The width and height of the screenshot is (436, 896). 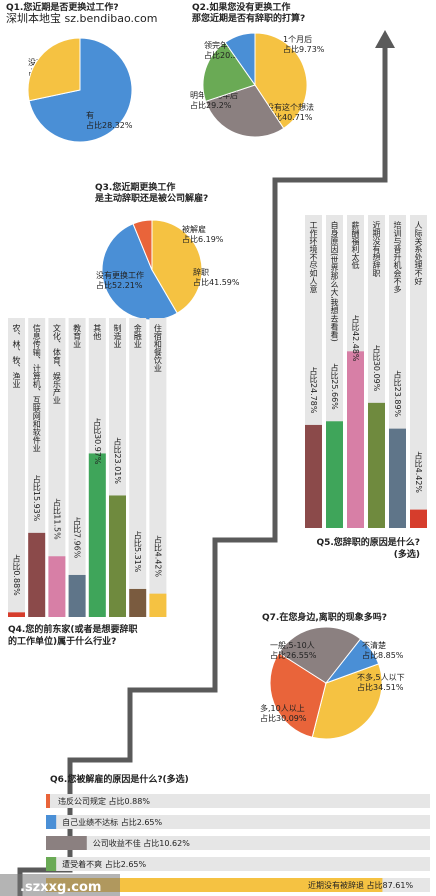 What do you see at coordinates (16, 574) in the screenshot?
I see `q4-bar-value: 占比0.88%` at bounding box center [16, 574].